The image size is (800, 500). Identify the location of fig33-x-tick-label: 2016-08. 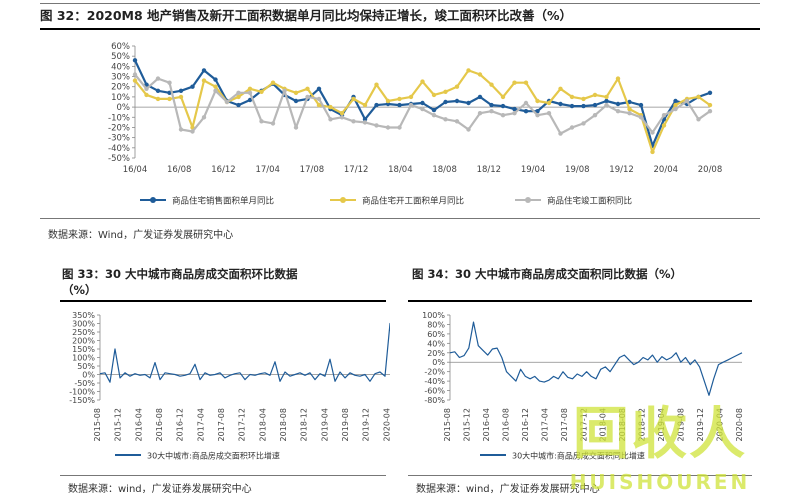
(159, 424).